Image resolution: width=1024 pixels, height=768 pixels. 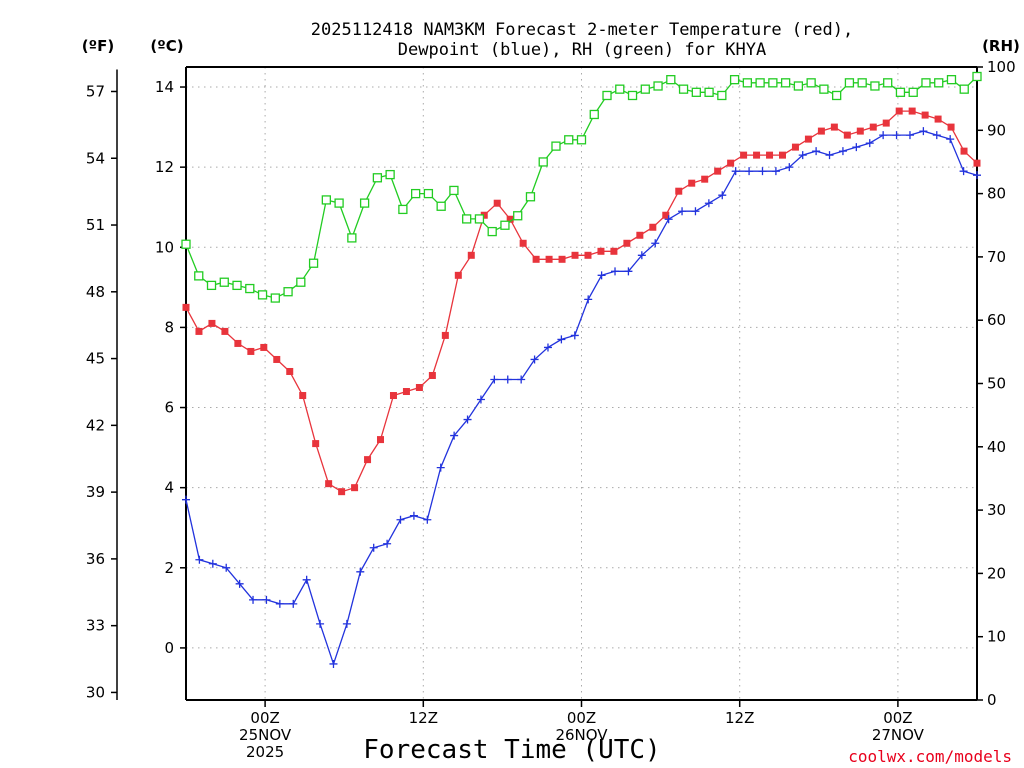 What do you see at coordinates (95, 158) in the screenshot?
I see `fahrenheit-tick-label: 54` at bounding box center [95, 158].